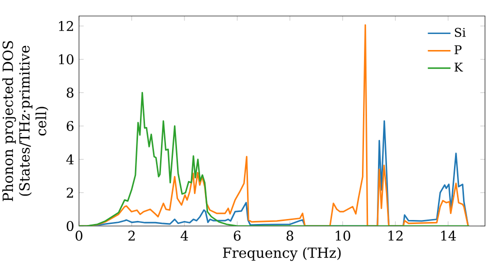 This screenshot has width=500, height=280. I want to click on x-tick-label: 12, so click(395, 235).